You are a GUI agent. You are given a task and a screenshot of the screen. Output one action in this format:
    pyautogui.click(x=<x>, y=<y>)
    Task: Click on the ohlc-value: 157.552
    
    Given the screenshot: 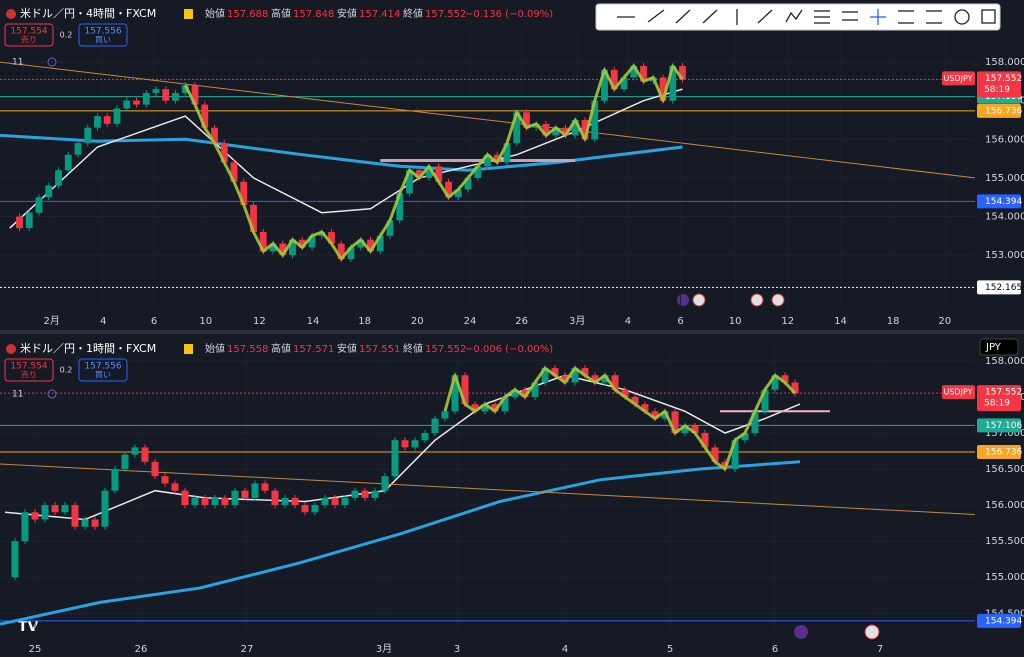 What is the action you would take?
    pyautogui.click(x=445, y=349)
    